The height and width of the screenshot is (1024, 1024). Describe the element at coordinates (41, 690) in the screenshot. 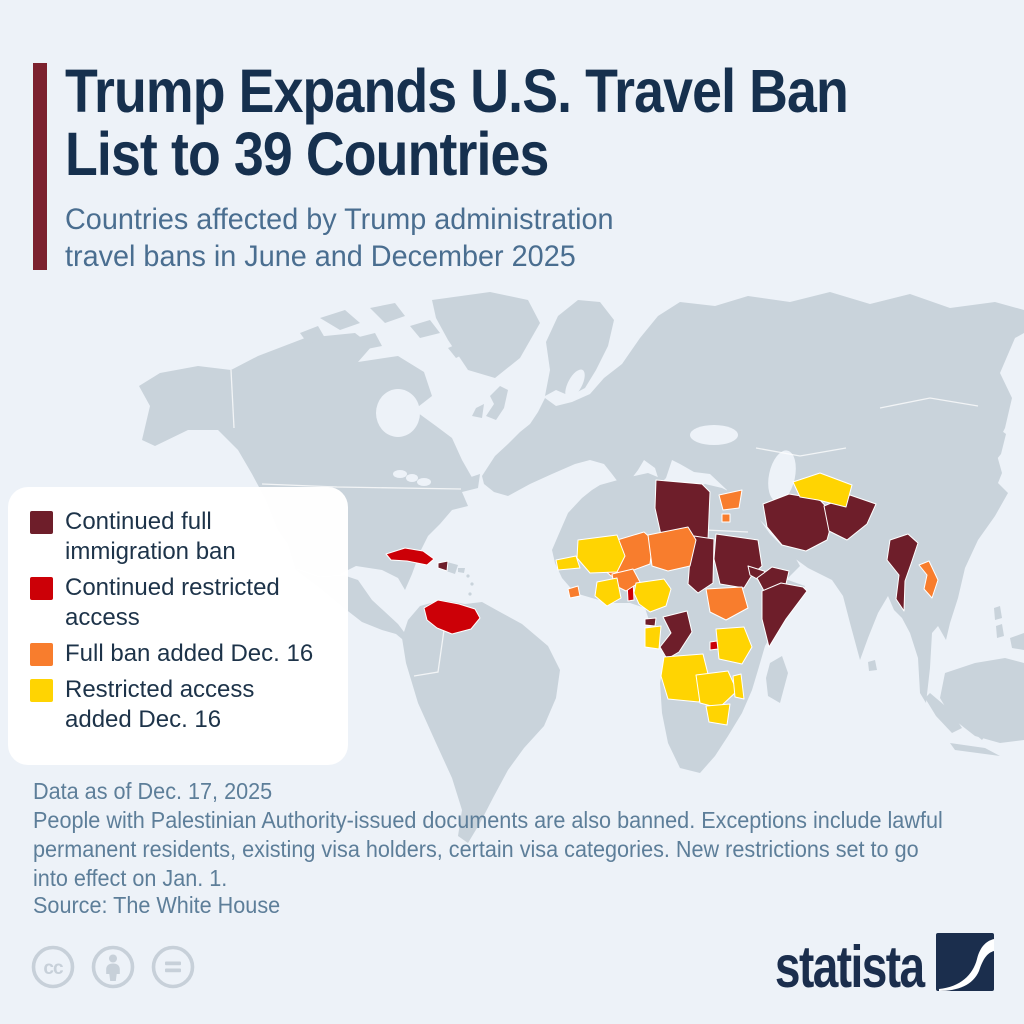

I see `legend-swatch-restricted-added` at that location.